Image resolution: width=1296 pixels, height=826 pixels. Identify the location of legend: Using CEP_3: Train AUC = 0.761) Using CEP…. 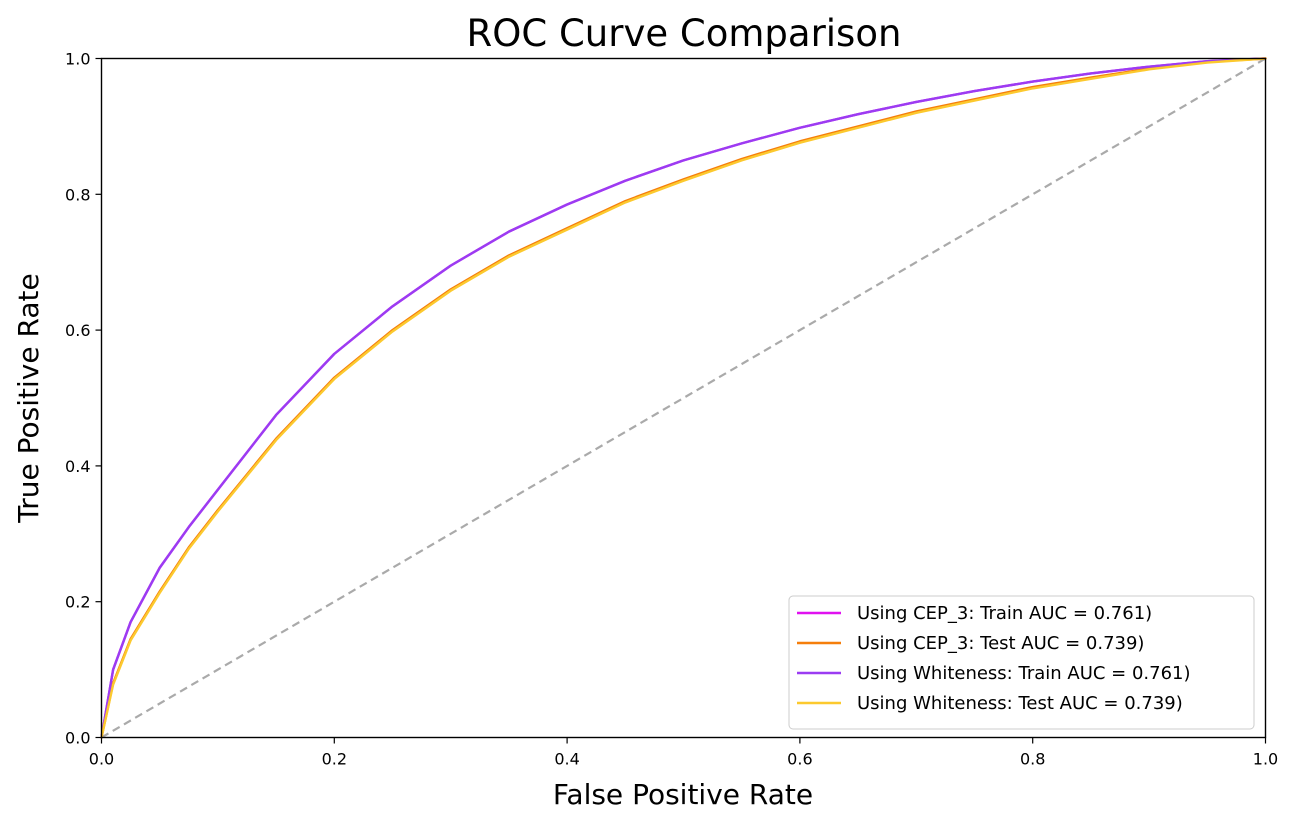
(1021, 662).